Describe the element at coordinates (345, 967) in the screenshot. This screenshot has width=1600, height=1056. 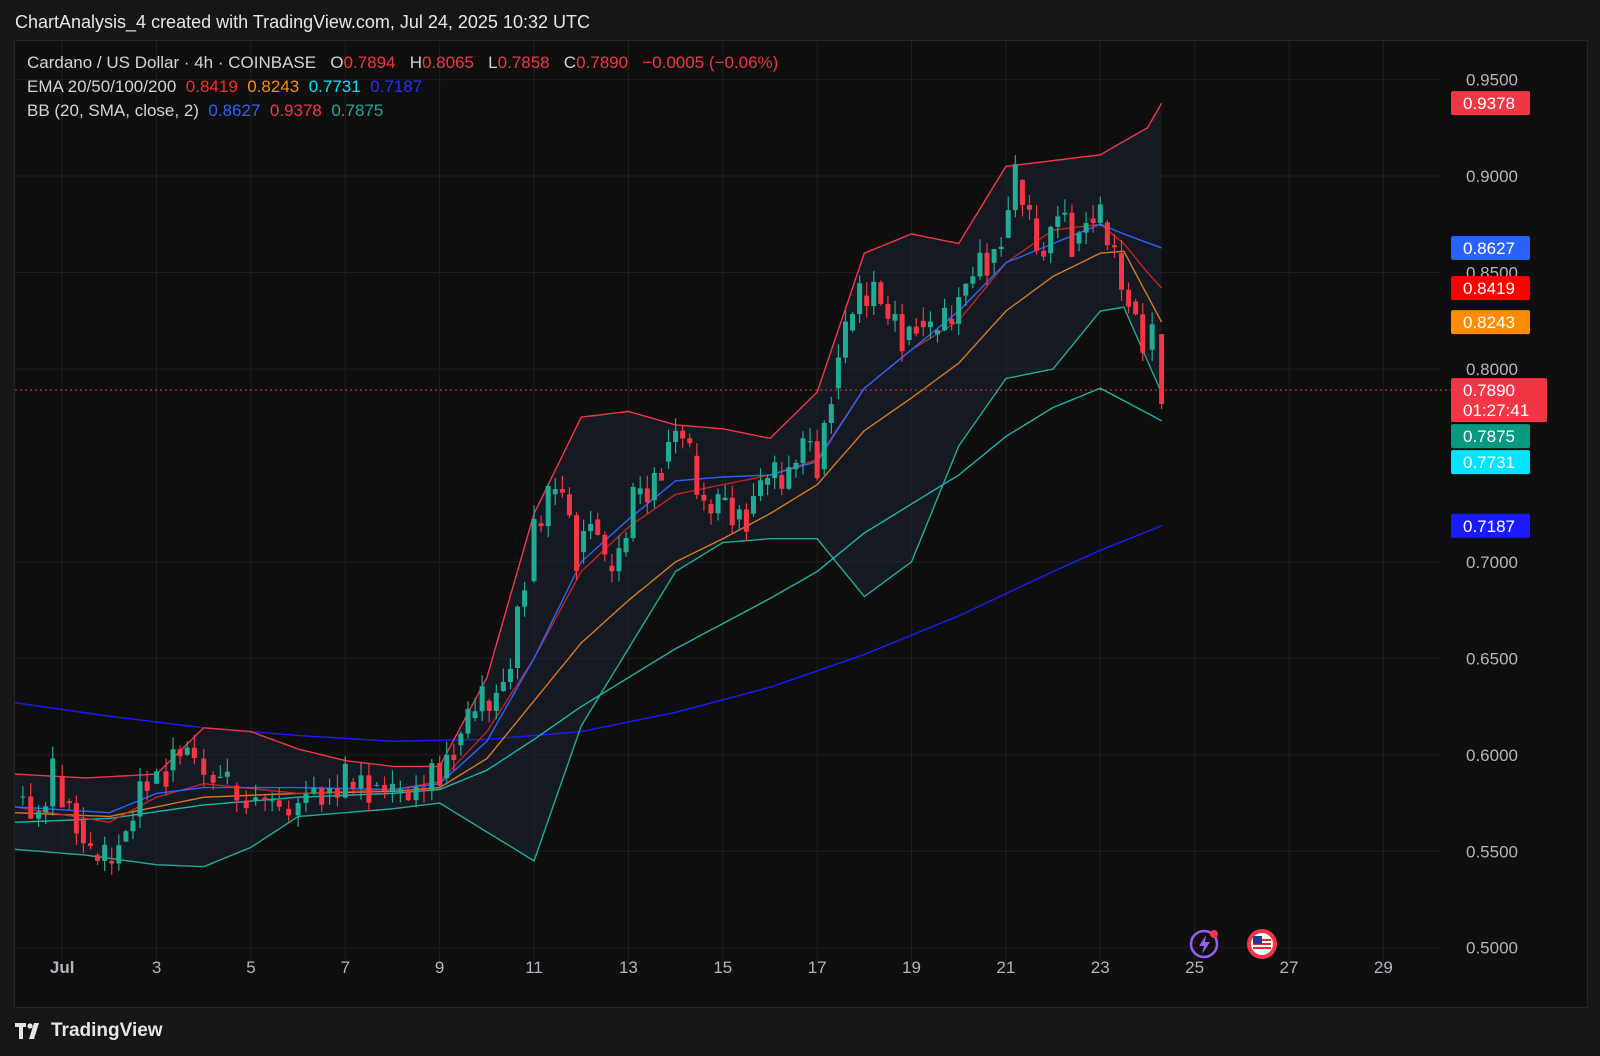
I see `x-tick-label: 7` at that location.